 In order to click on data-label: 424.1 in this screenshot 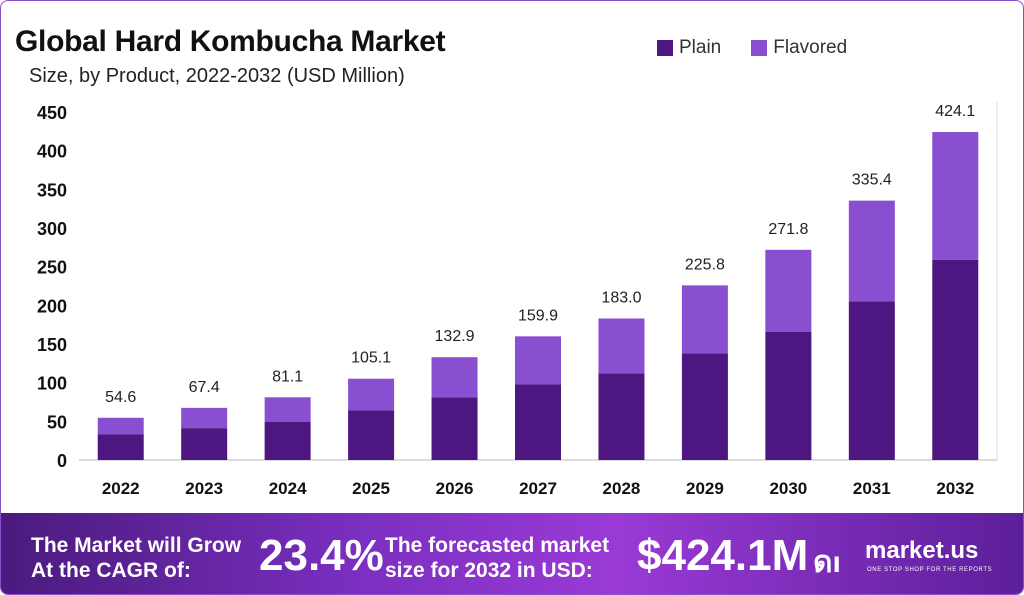, I will do `click(955, 111)`.